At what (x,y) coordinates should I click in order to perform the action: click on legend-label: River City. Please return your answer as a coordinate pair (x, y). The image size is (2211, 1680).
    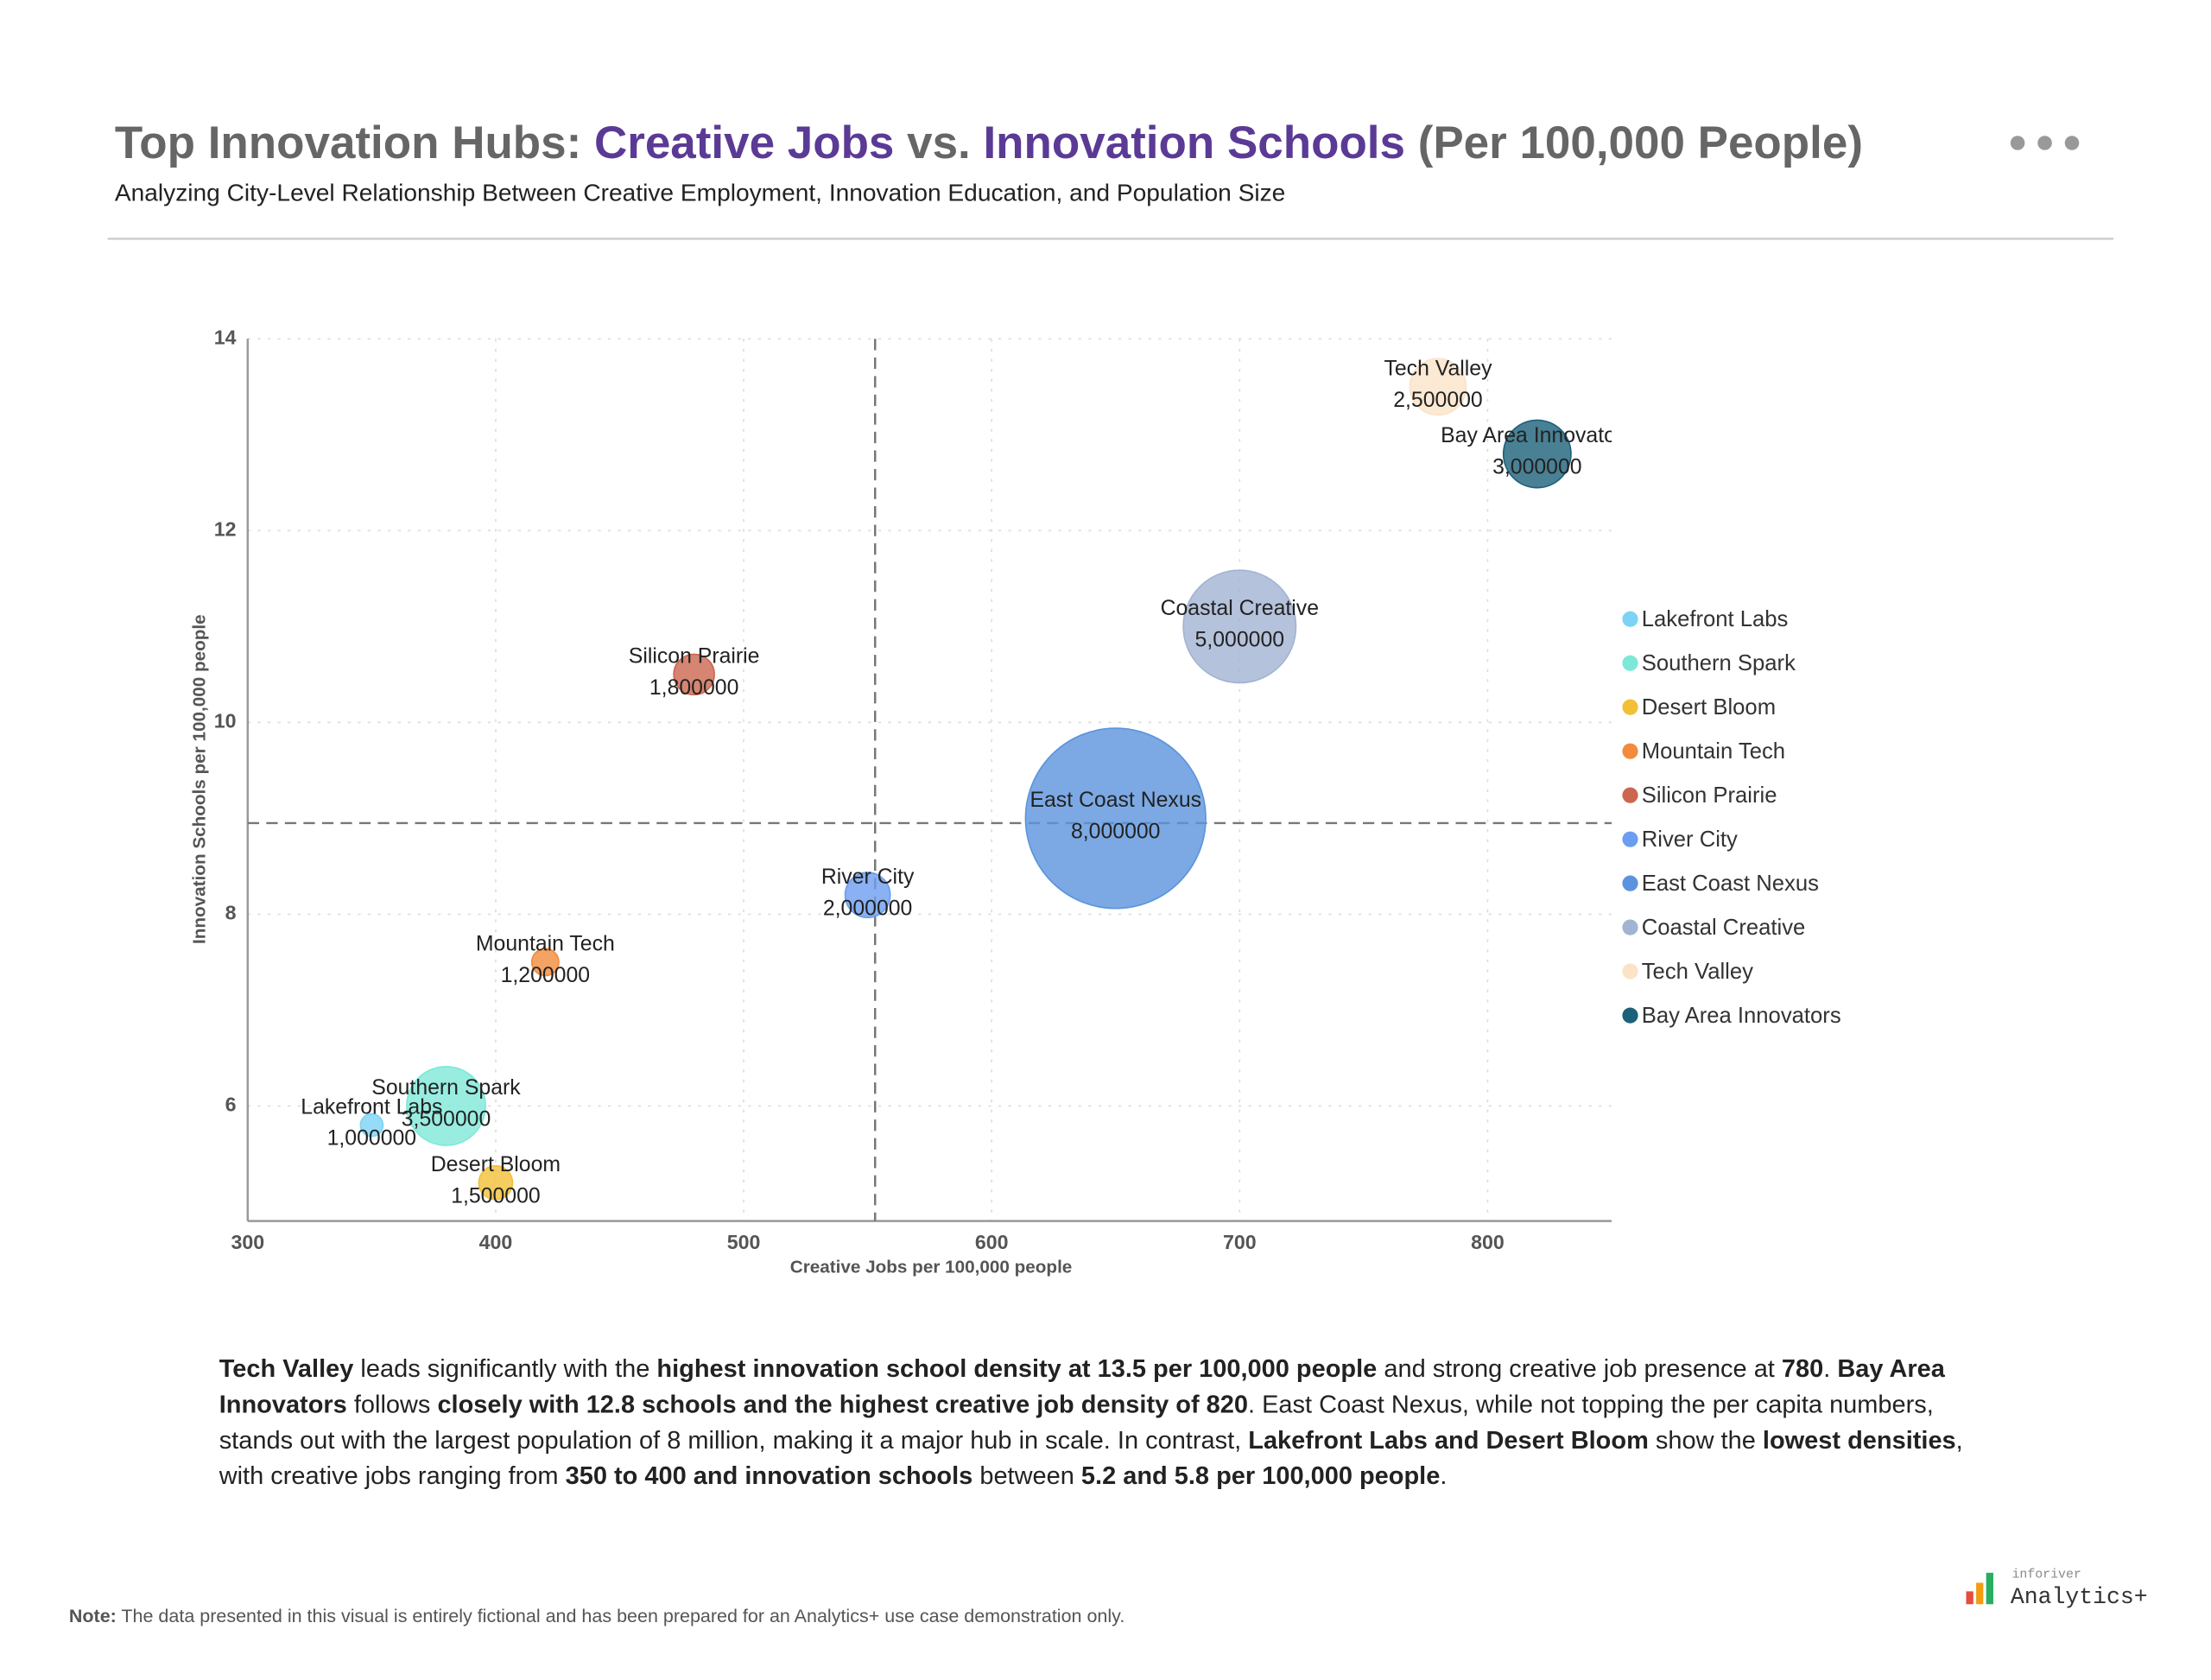
    Looking at the image, I should click on (1690, 840).